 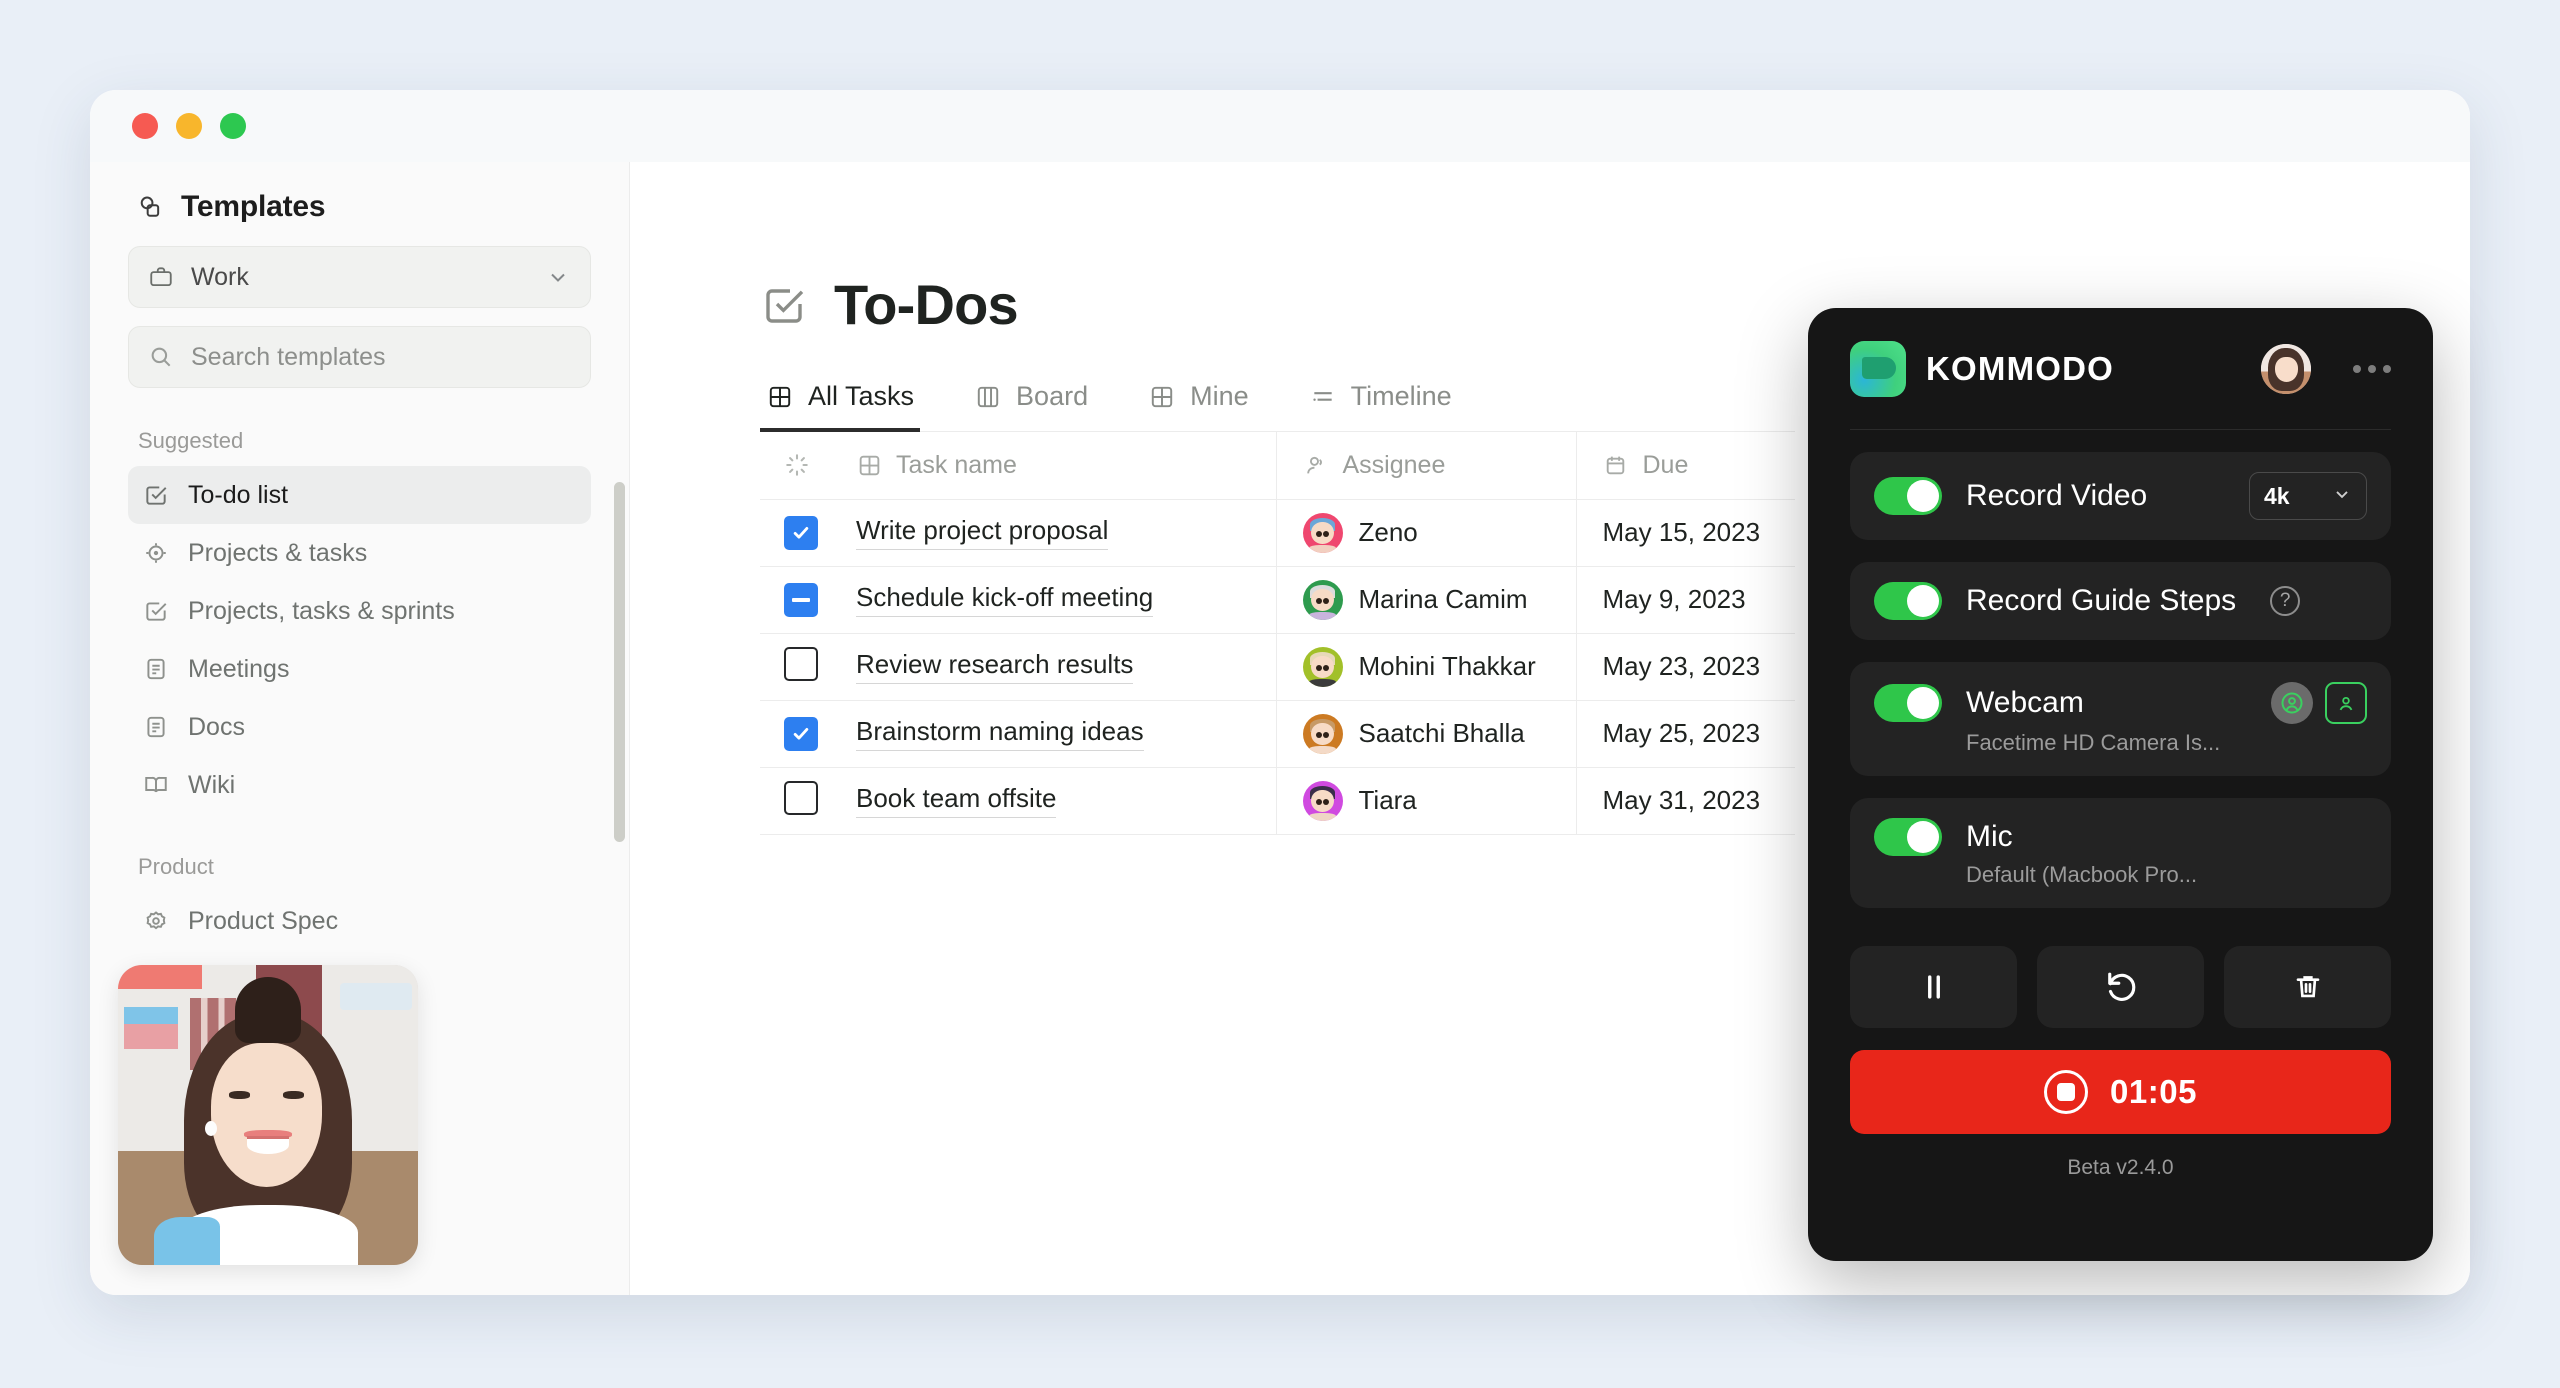 I want to click on row-task-name-cell: Write project proposal, so click(x=1066, y=533).